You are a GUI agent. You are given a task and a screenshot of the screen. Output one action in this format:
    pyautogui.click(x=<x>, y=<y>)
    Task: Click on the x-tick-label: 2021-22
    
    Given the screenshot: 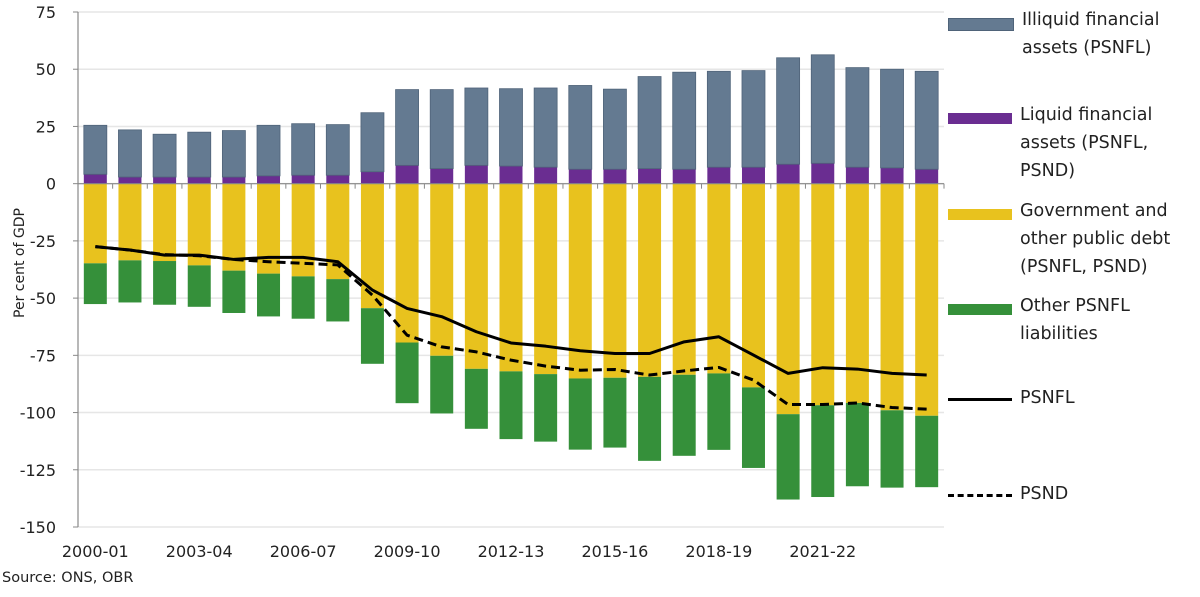 What is the action you would take?
    pyautogui.click(x=822, y=551)
    